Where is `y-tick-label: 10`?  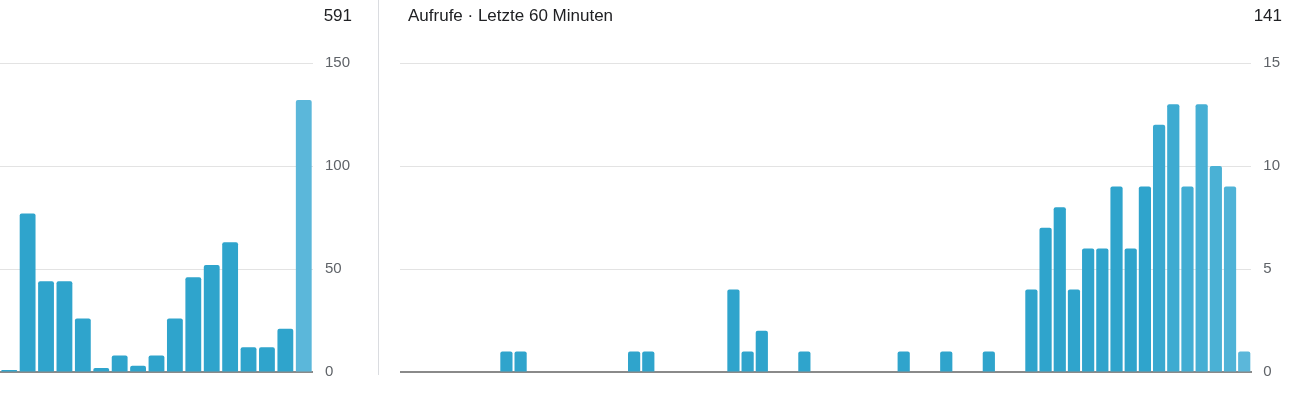
y-tick-label: 10 is located at coordinates (1271, 165).